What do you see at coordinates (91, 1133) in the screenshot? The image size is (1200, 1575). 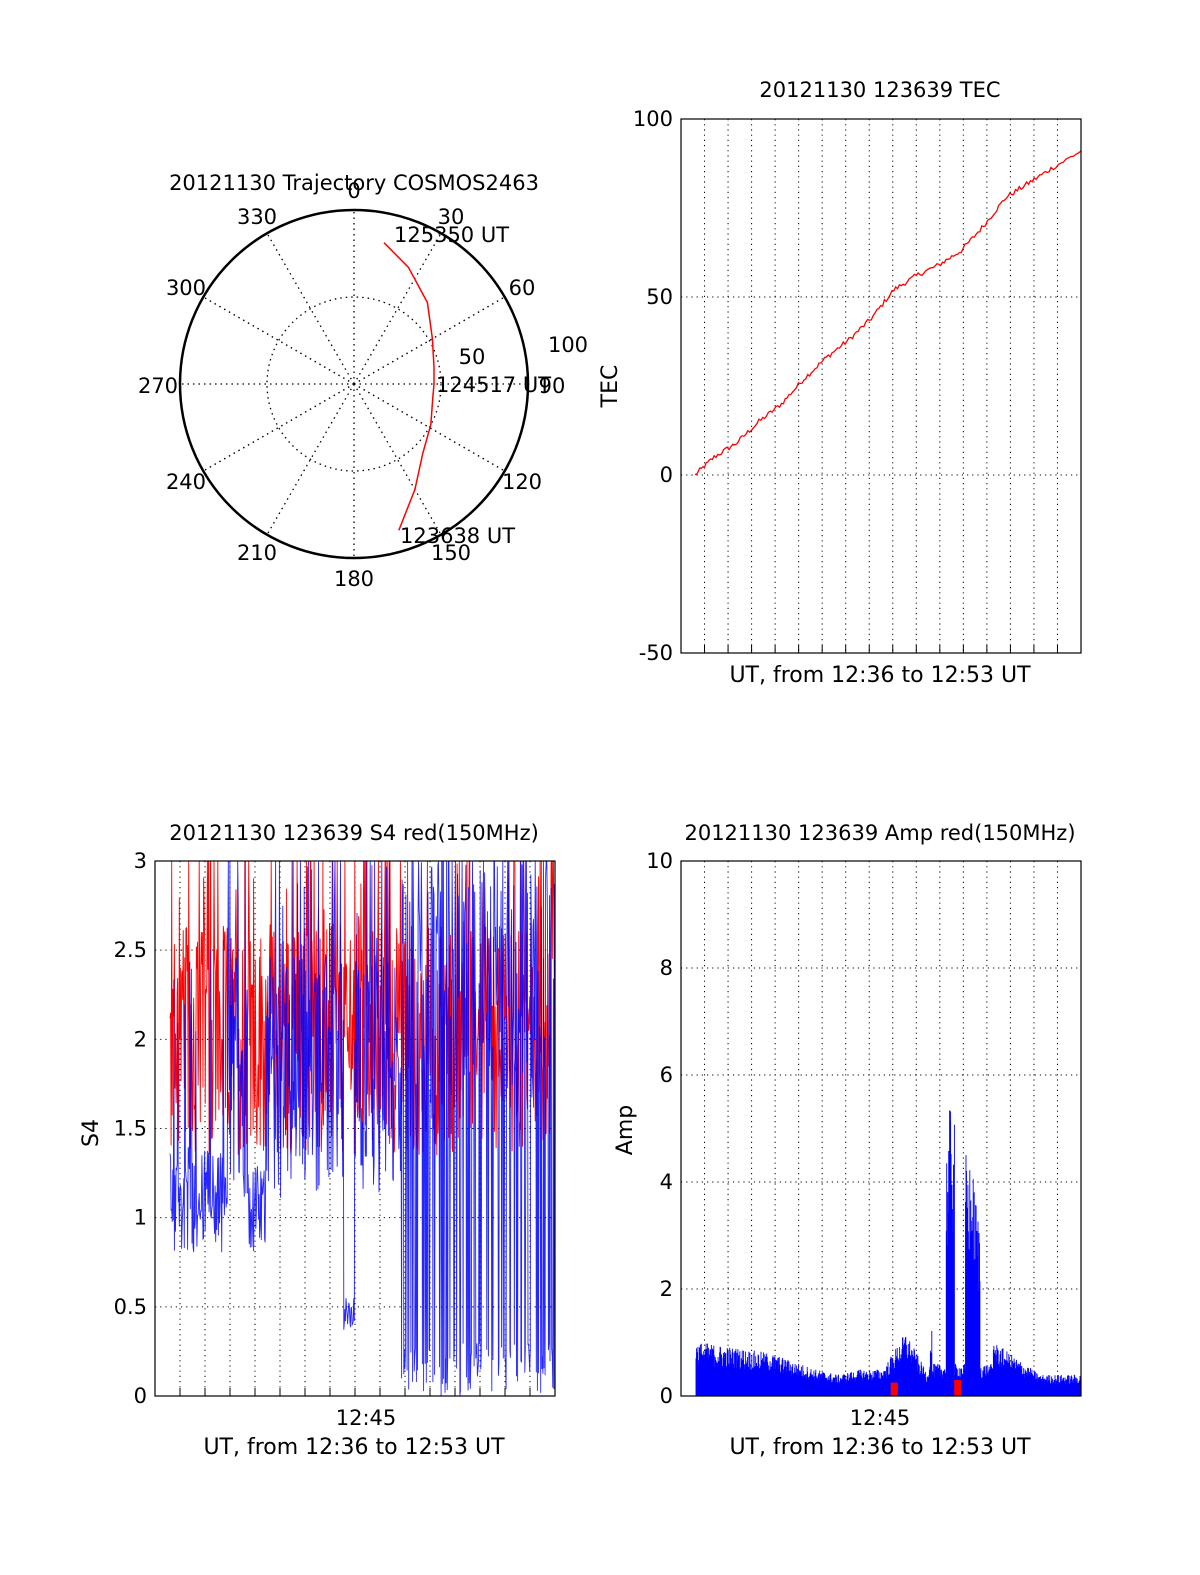 I see `s4-y-axis-label: S4` at bounding box center [91, 1133].